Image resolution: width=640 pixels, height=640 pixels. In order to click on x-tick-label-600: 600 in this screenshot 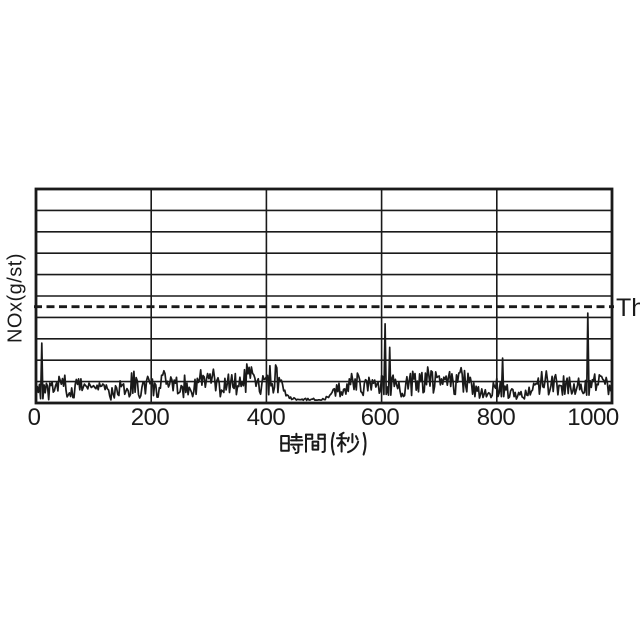, I will do `click(380, 417)`.